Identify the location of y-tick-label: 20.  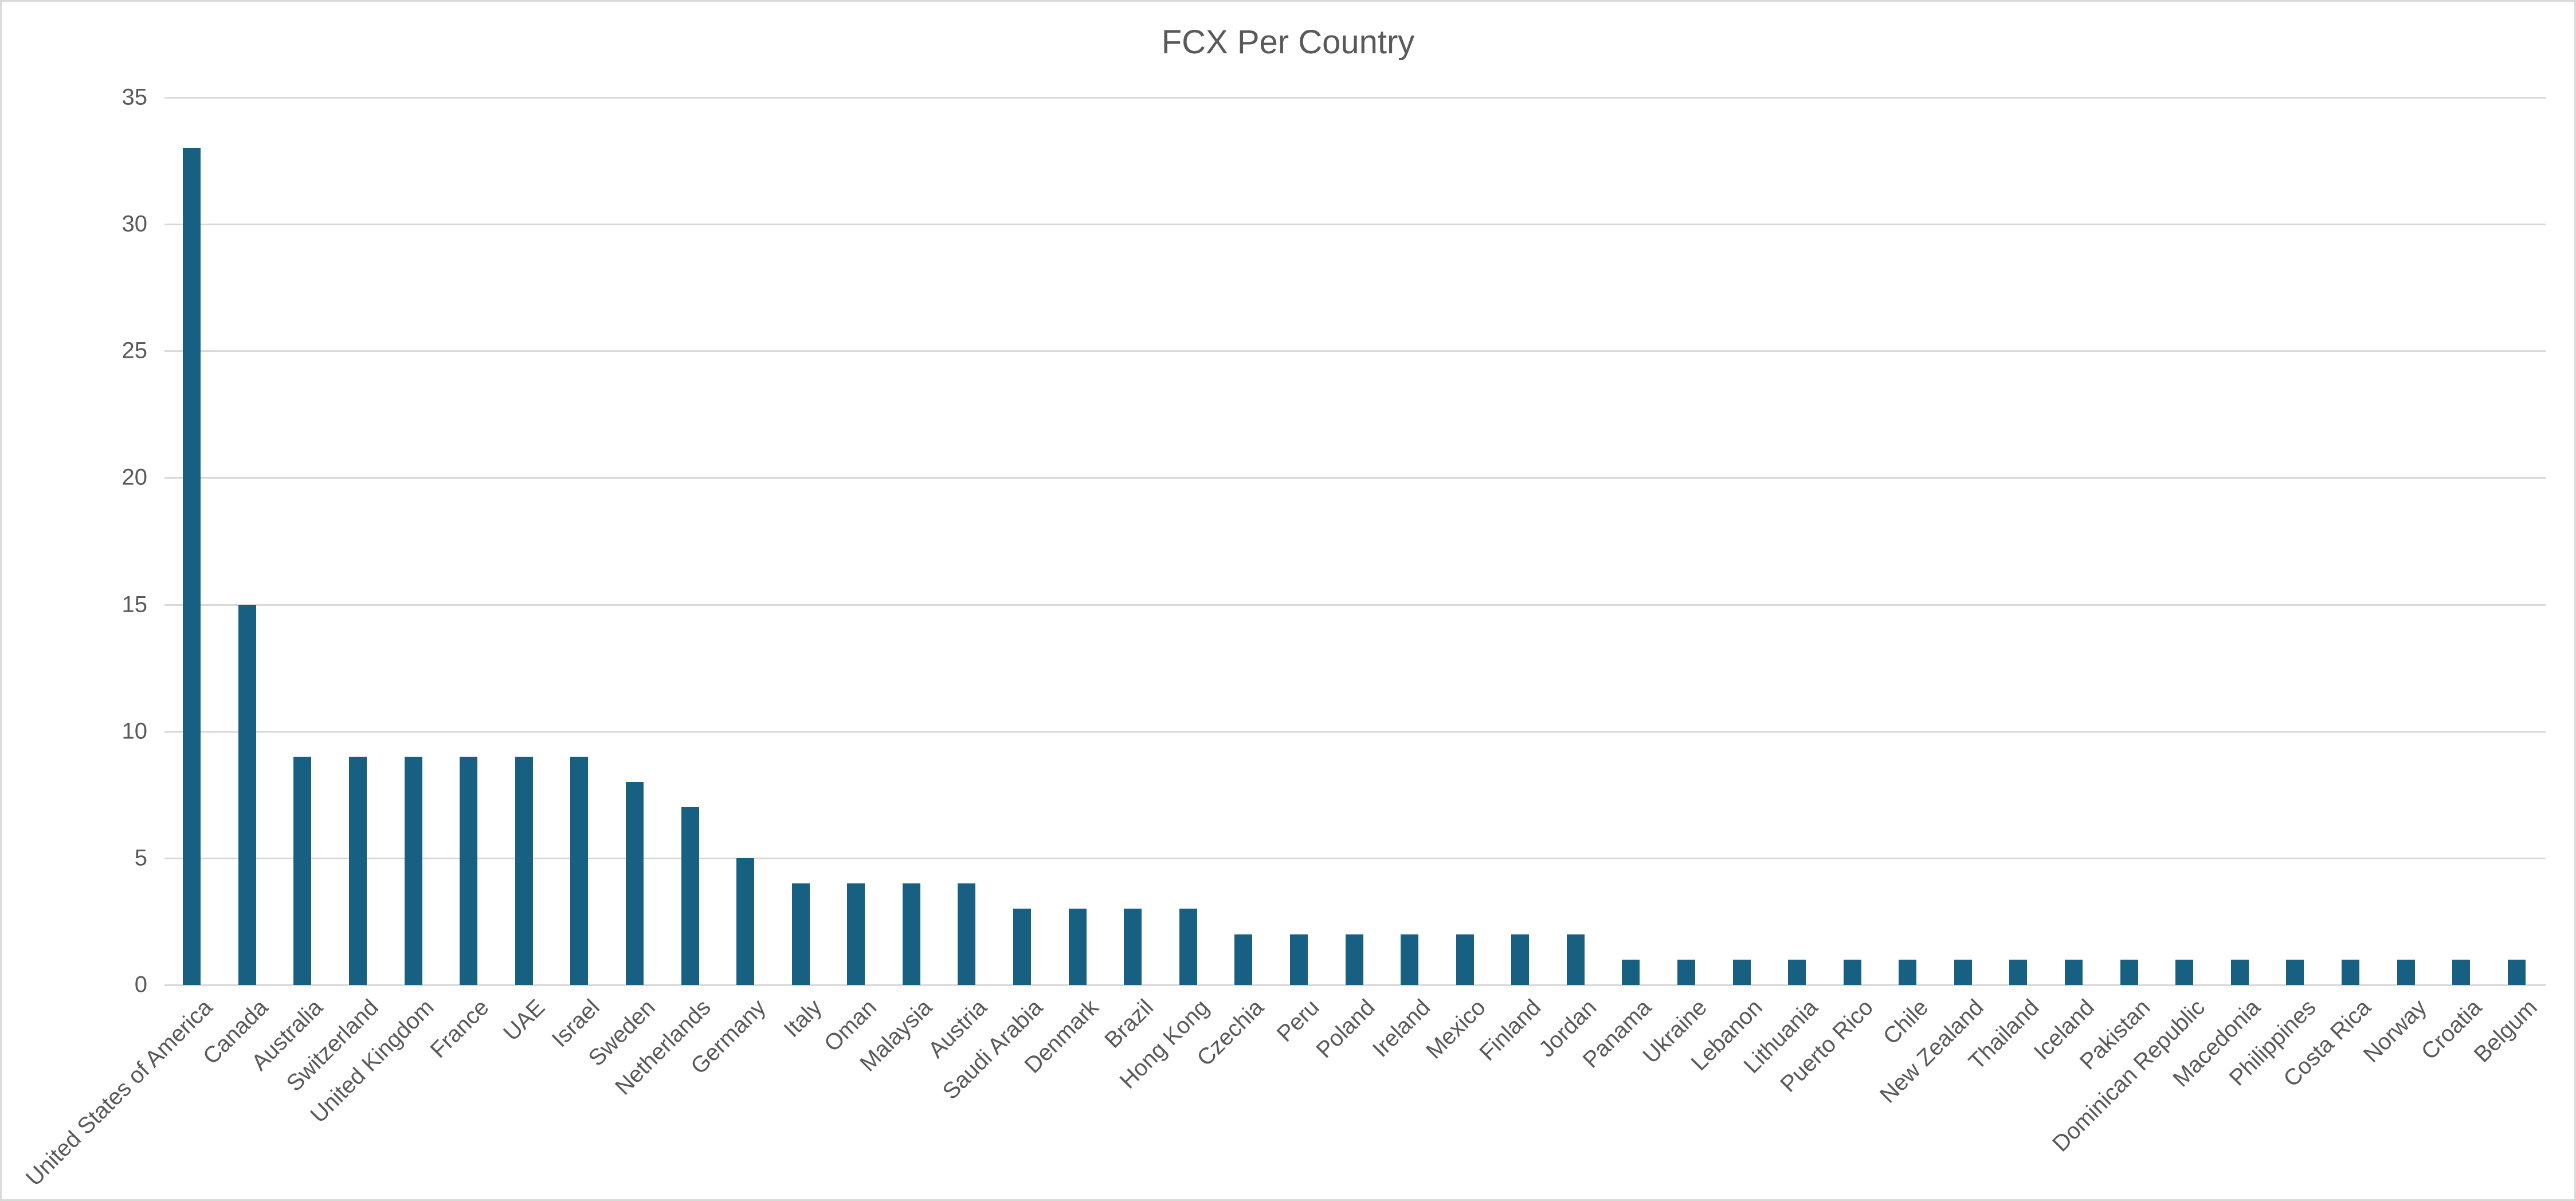
(134, 477).